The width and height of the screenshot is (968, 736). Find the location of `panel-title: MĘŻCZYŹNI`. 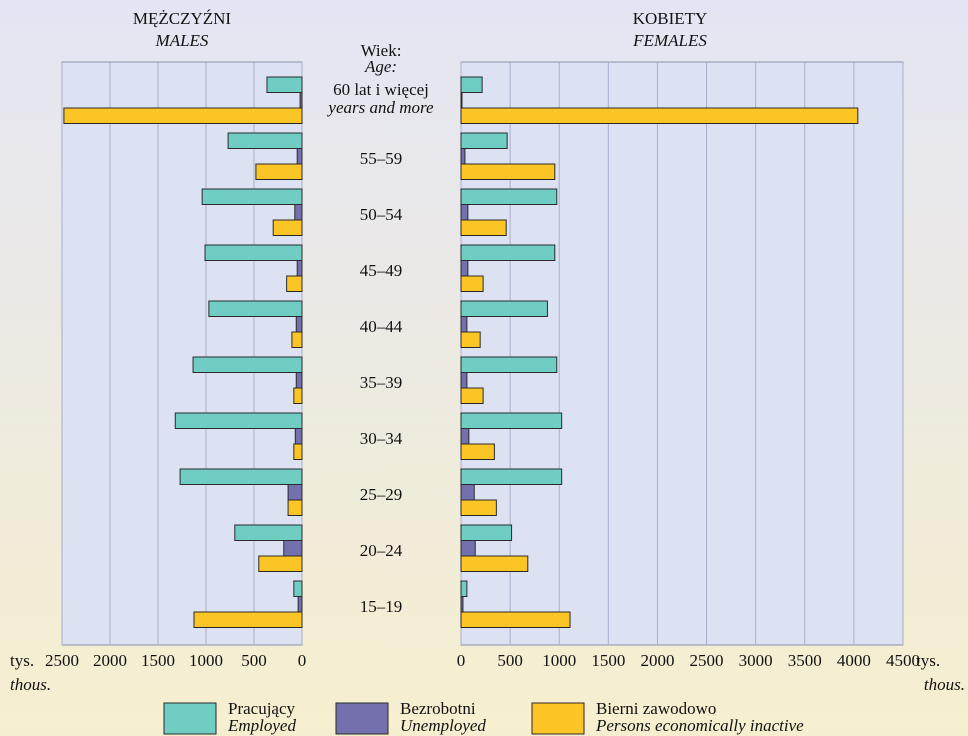

panel-title: MĘŻCZYŹNI is located at coordinates (182, 18).